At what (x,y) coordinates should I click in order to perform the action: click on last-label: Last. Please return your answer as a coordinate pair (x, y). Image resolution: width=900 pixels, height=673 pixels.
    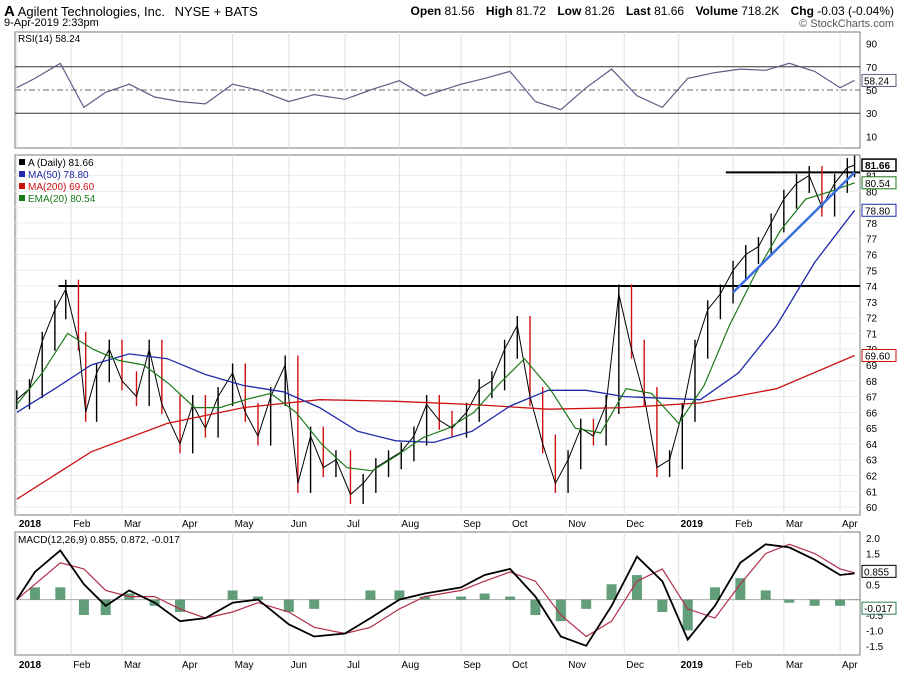
    Looking at the image, I should click on (638, 11).